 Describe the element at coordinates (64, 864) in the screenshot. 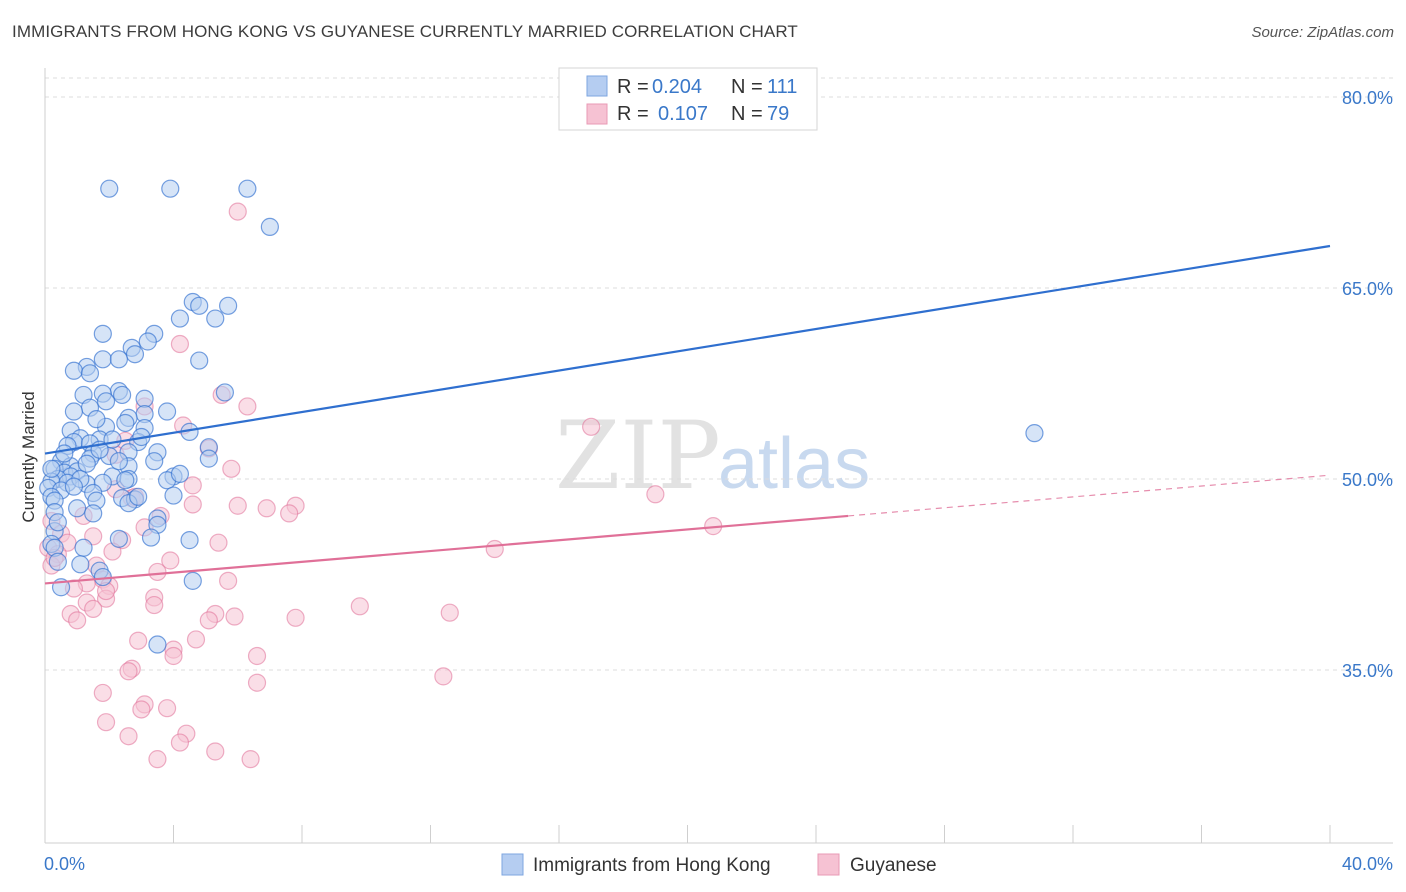

I see `x-tick-label-0: 0.0%` at that location.